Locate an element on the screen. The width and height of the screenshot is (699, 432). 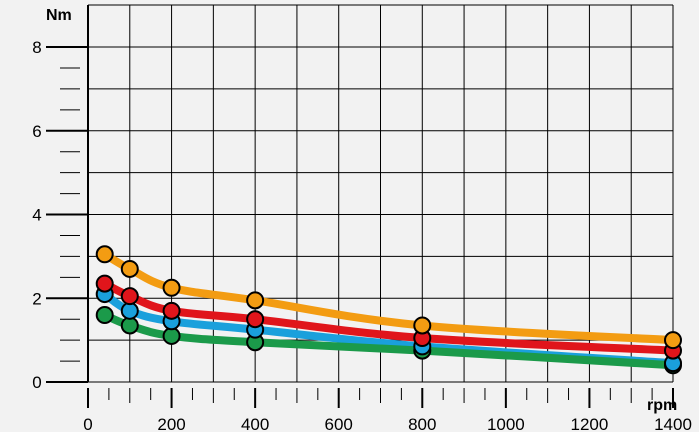
y-tick-label: 6 is located at coordinates (36, 131).